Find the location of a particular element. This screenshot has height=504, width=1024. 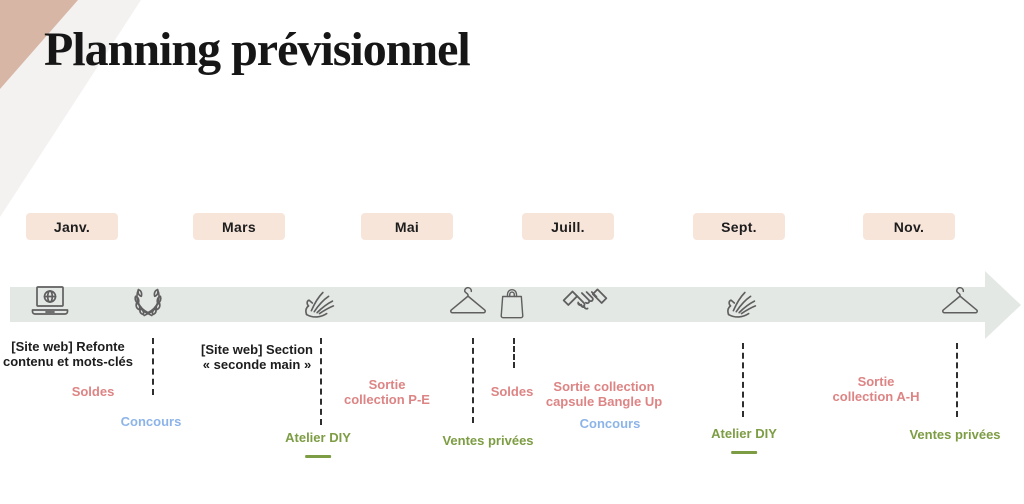

event-label-line: collection P-E is located at coordinates (387, 399).